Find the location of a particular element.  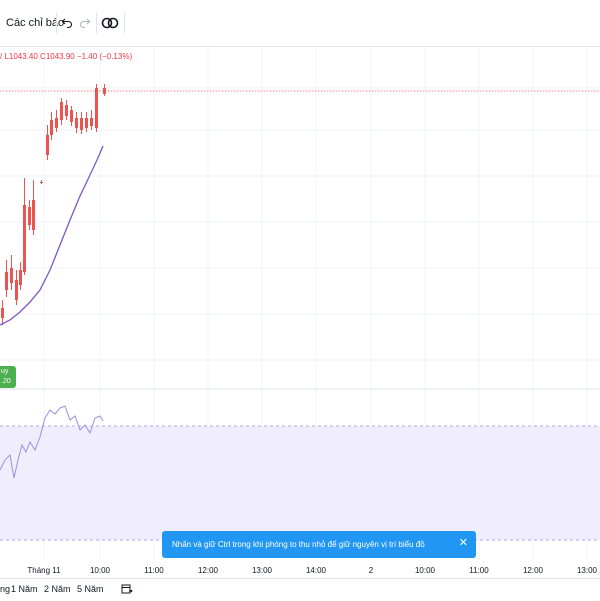

undo-button is located at coordinates (67, 23).